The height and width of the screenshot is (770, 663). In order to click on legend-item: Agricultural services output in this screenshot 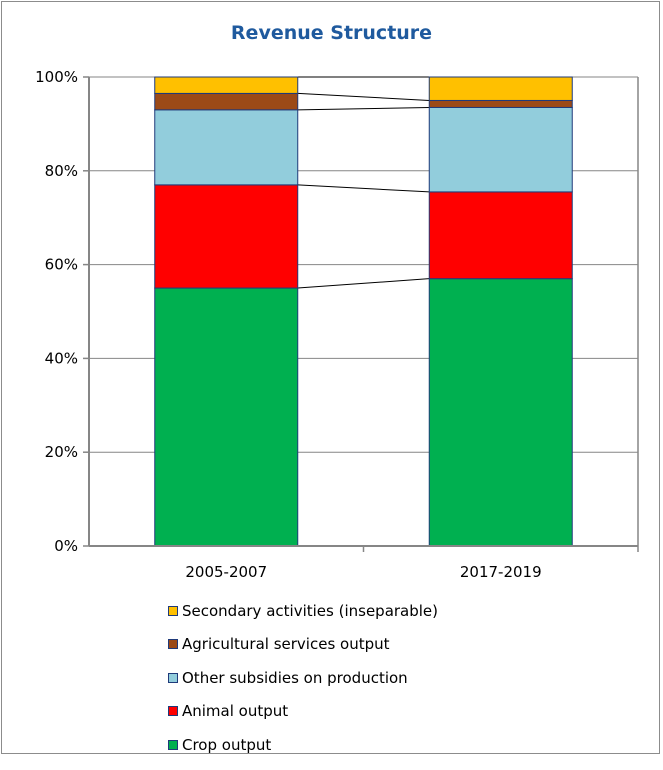, I will do `click(378, 644)`.